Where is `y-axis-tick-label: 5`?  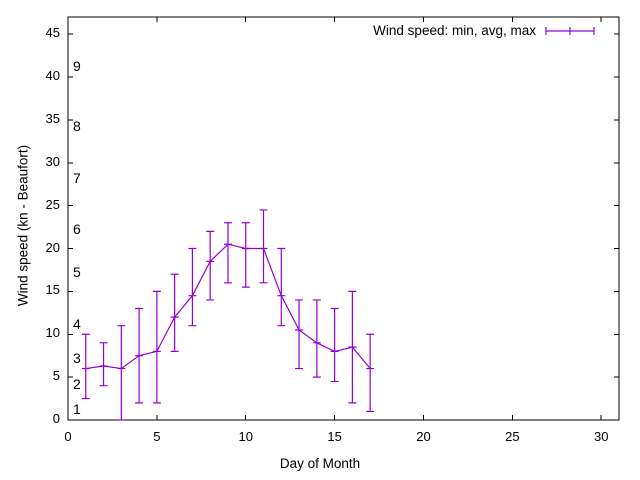
y-axis-tick-label: 5 is located at coordinates (56, 376).